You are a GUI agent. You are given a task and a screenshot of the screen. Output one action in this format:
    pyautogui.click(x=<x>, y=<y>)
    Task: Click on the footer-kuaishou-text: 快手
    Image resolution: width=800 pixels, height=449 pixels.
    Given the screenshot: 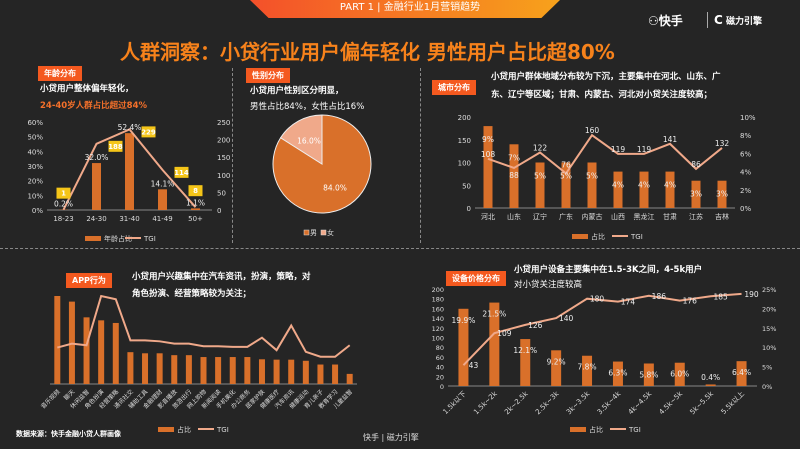 What is the action you would take?
    pyautogui.click(x=371, y=437)
    